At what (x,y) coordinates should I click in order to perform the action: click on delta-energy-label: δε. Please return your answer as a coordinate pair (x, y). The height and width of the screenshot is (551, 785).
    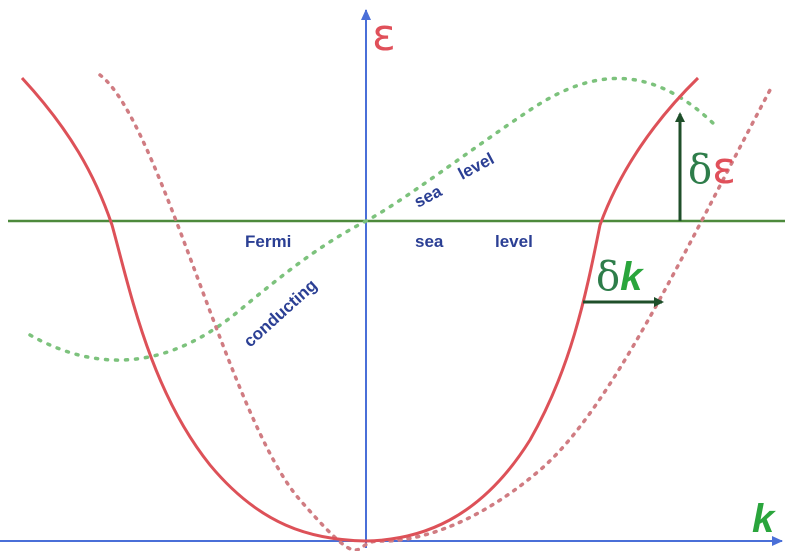
    Looking at the image, I should click on (712, 168).